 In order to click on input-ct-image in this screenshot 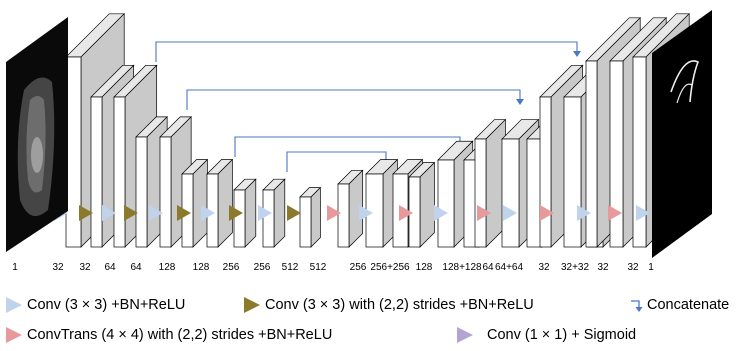, I will do `click(37, 134)`.